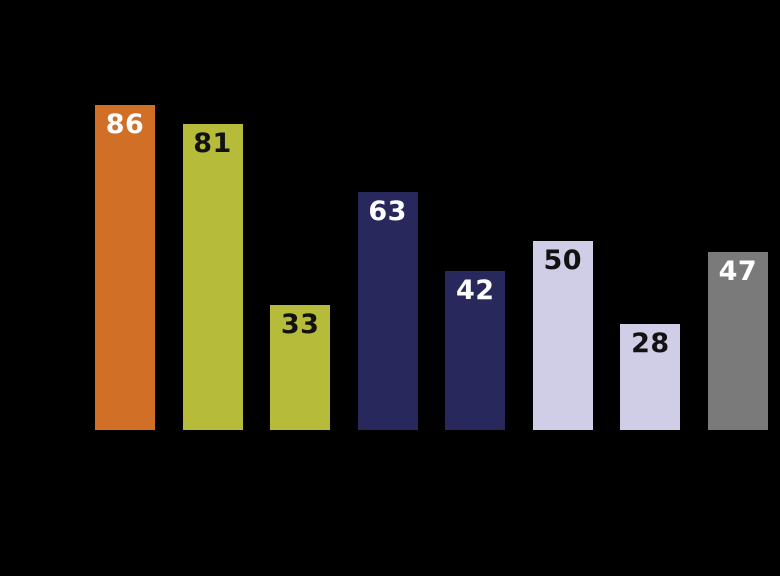 This screenshot has width=780, height=576. Describe the element at coordinates (562, 335) in the screenshot. I see `bar: 50` at that location.